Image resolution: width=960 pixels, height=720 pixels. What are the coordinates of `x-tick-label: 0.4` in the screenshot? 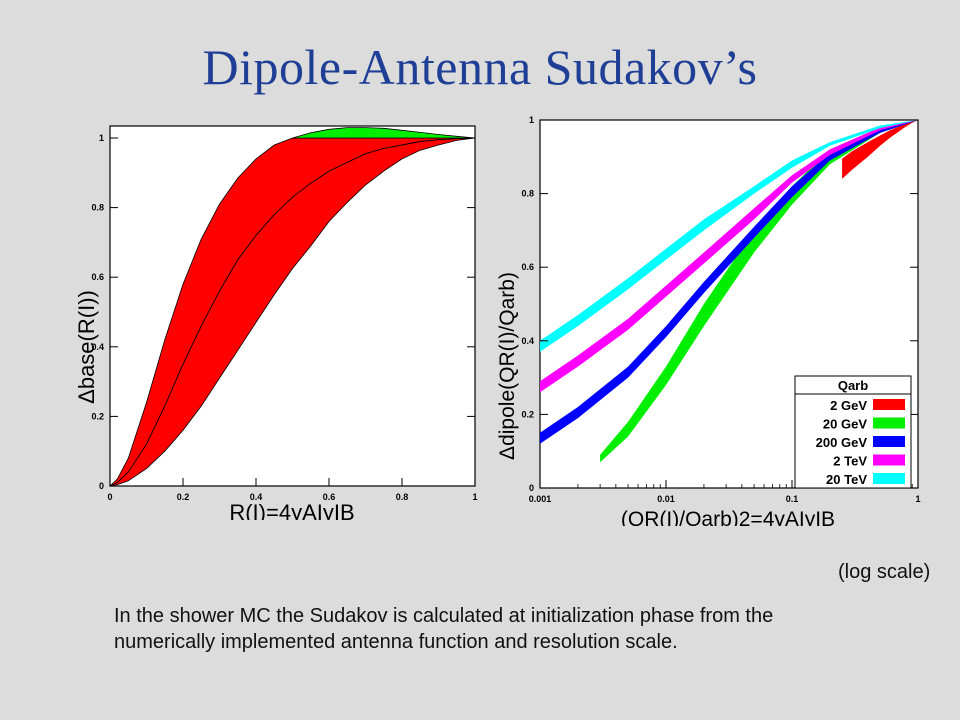 It's located at (256, 497).